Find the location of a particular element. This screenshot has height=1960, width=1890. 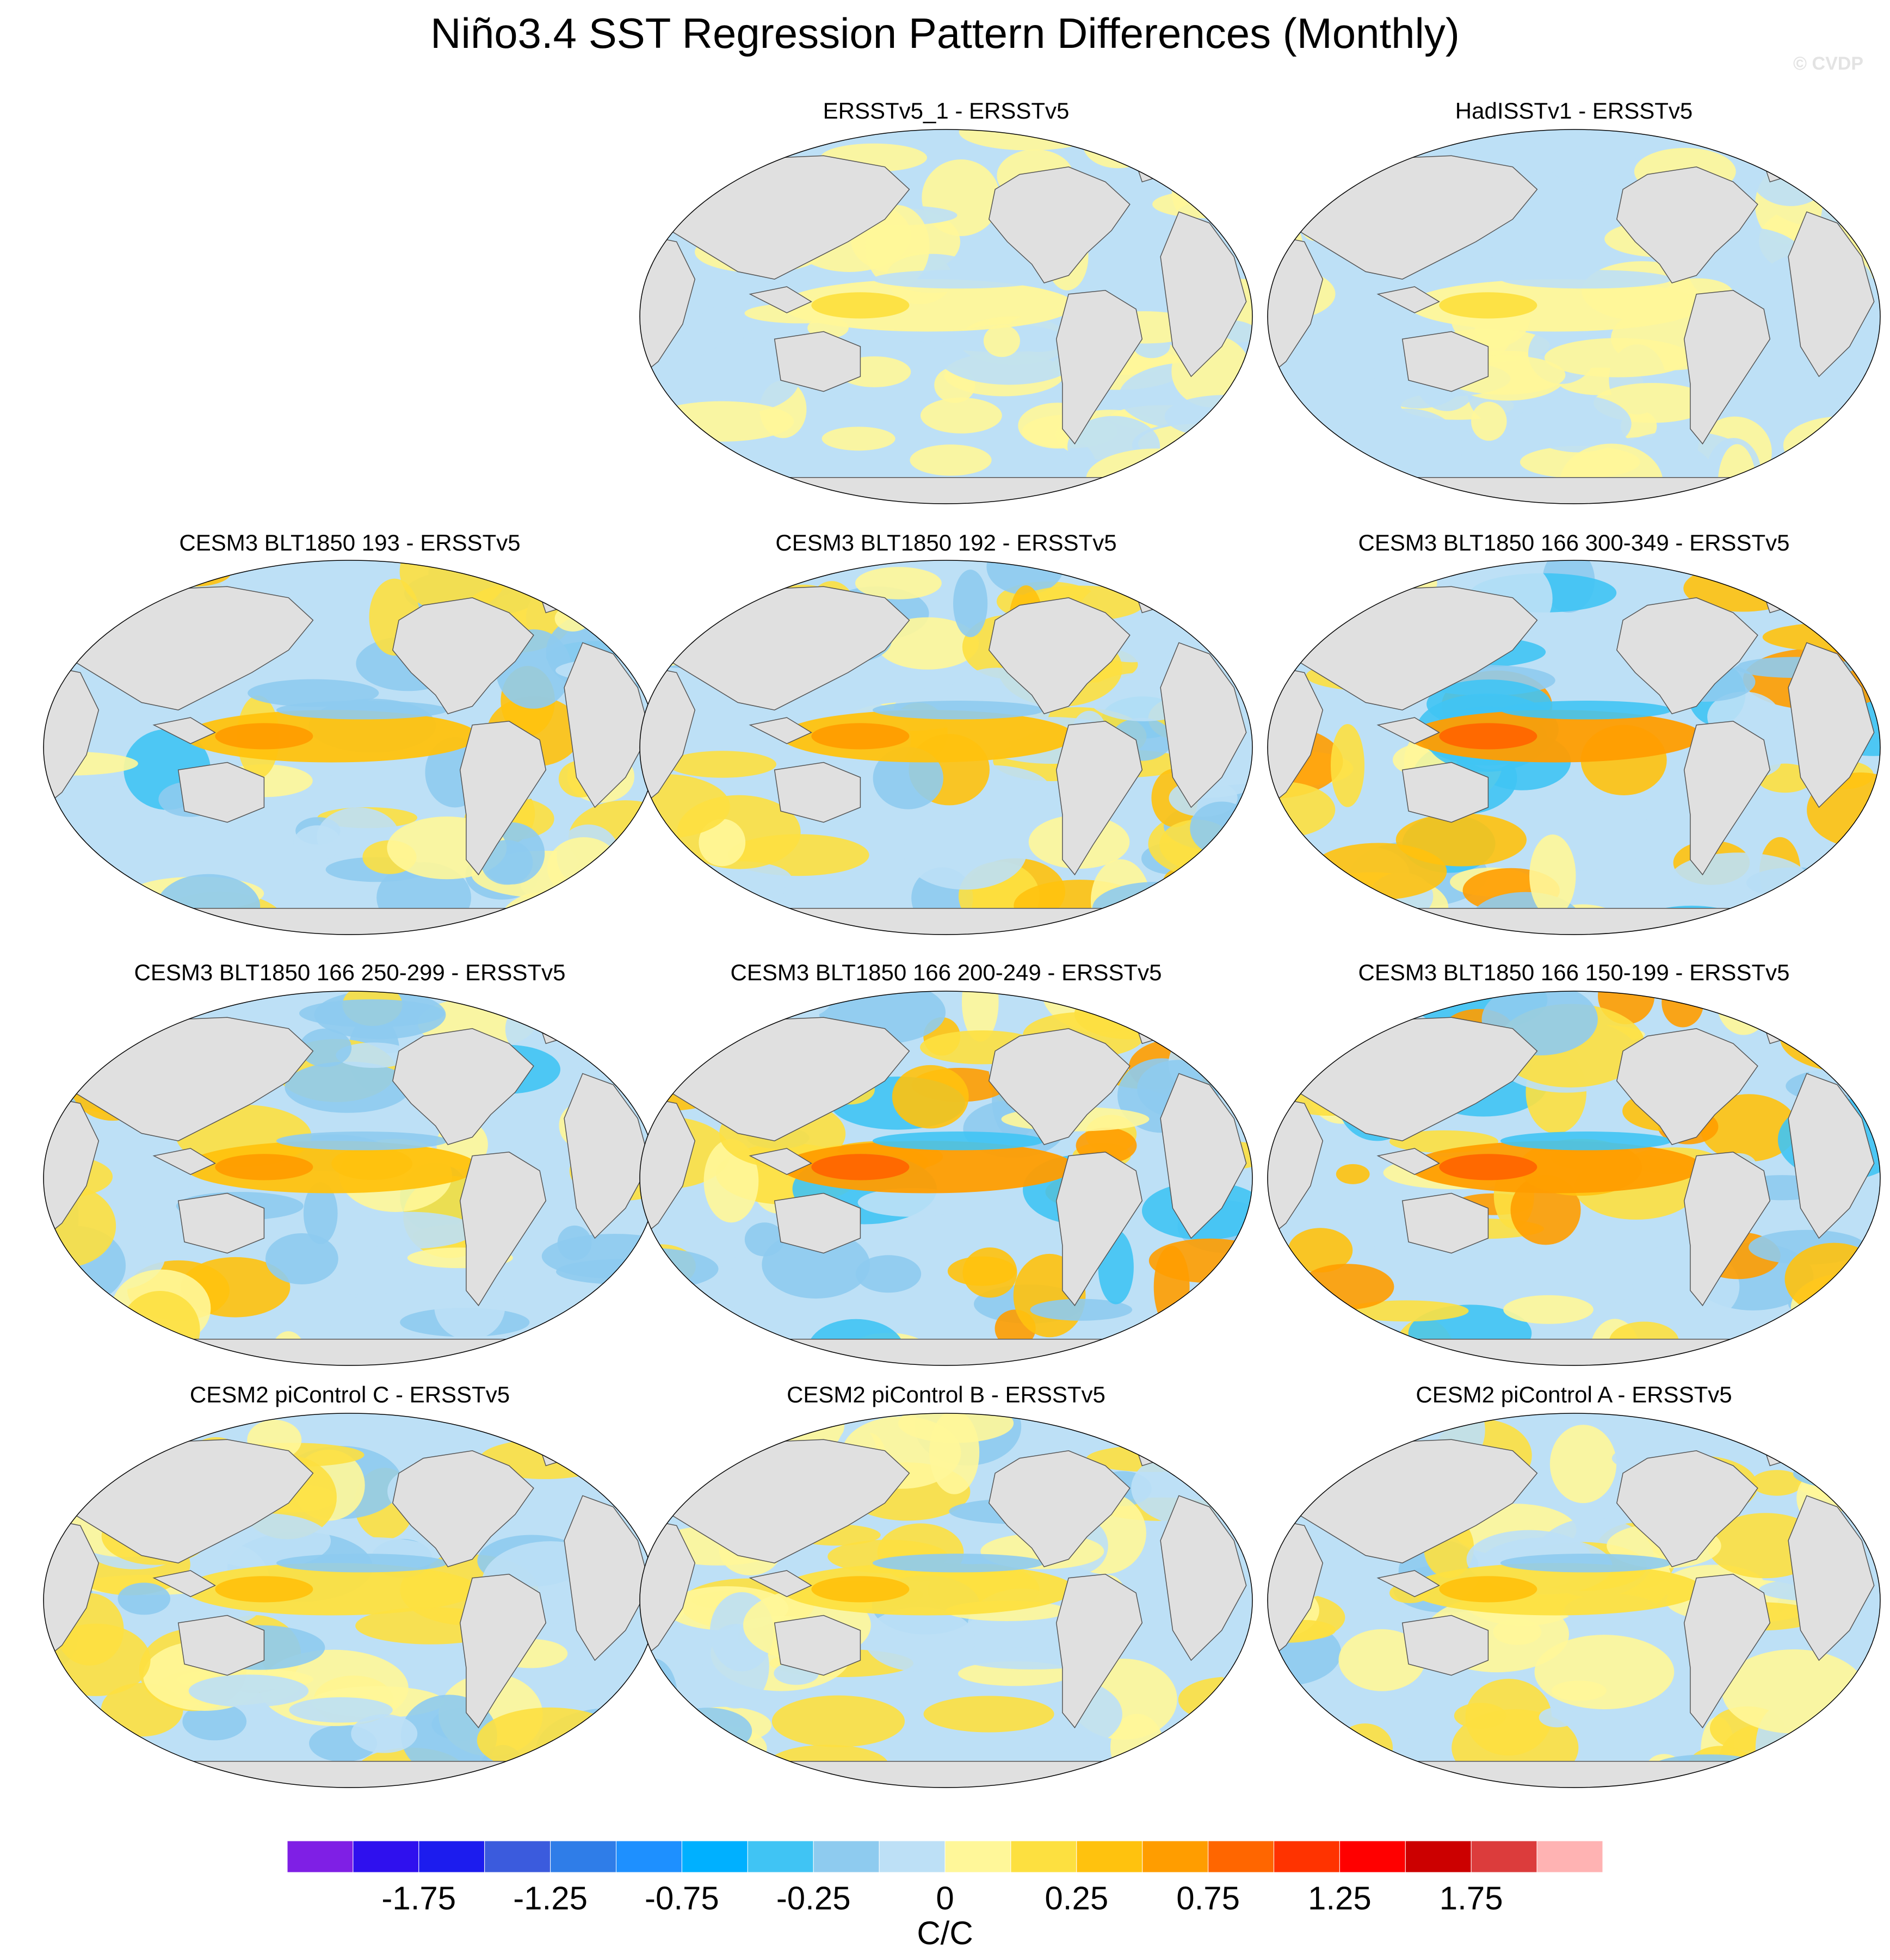

panel-title: CESM2 piControl C - ERSSTv5 is located at coordinates (350, 1394).